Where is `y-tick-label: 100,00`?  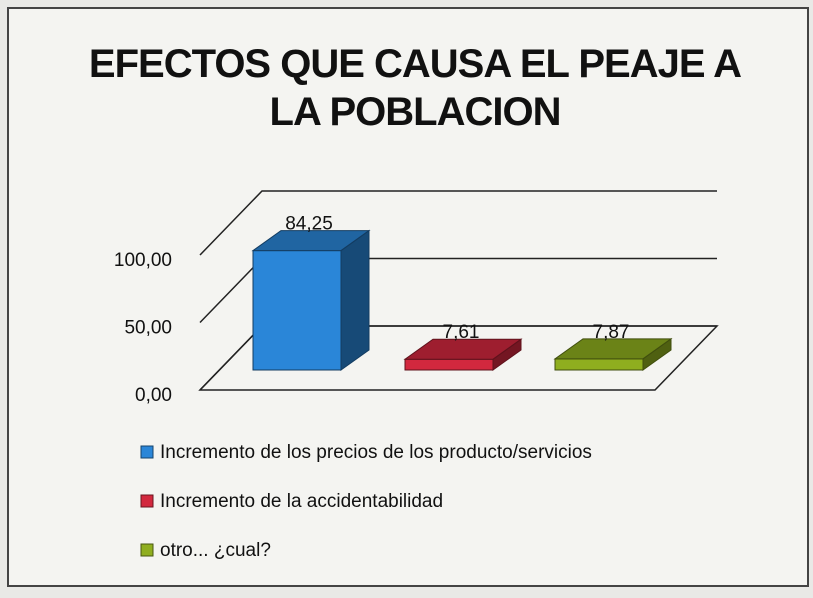 y-tick-label: 100,00 is located at coordinates (143, 260).